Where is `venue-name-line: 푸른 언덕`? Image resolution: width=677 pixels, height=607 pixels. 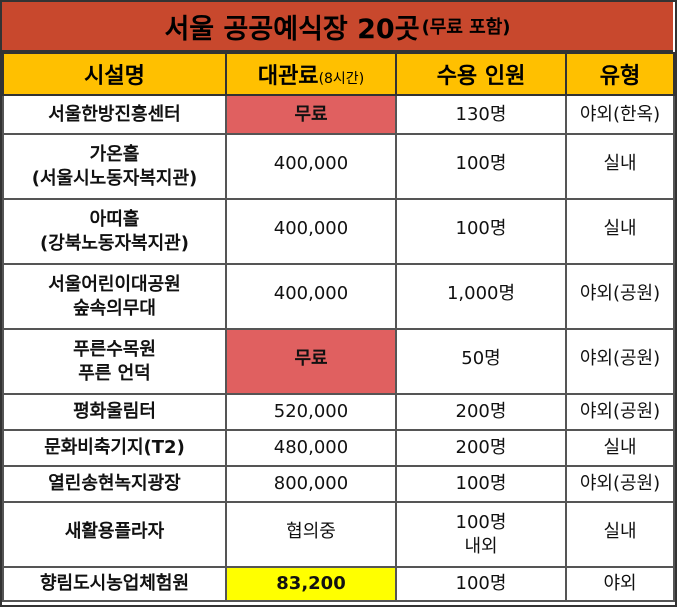
venue-name-line: 푸른 언덕 is located at coordinates (114, 373).